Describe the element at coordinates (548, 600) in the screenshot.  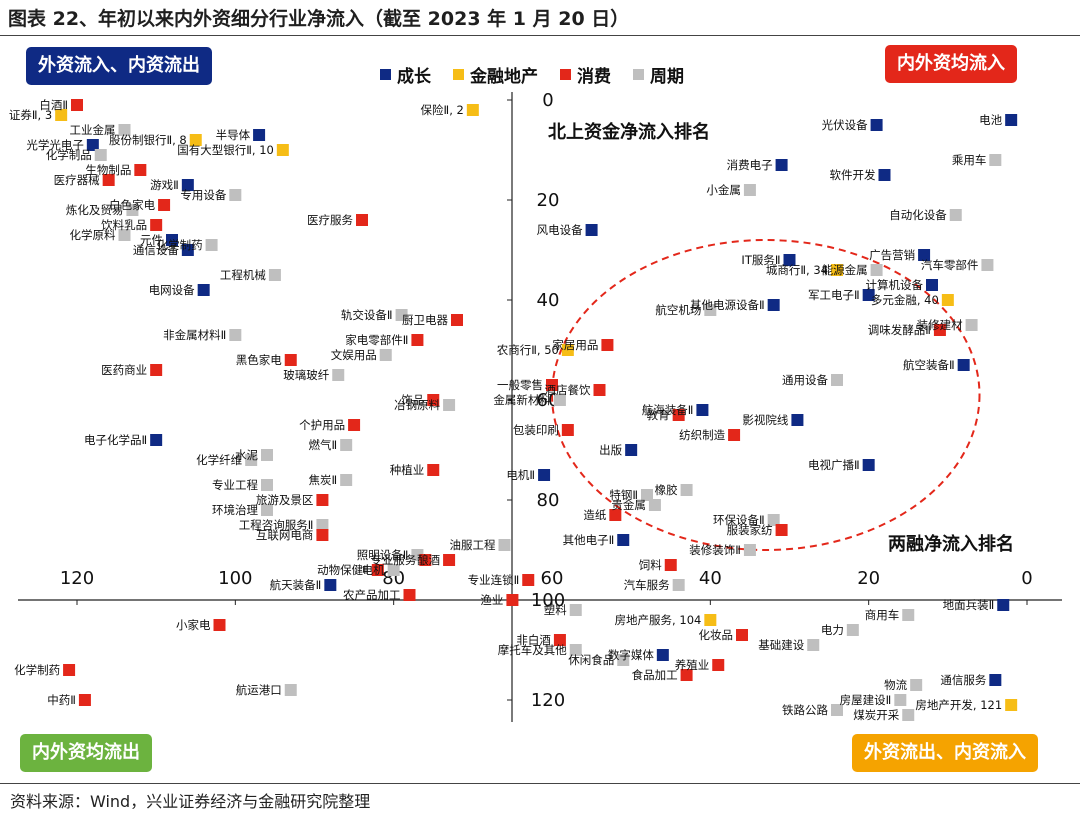
I see `y-tick-label: 100` at that location.